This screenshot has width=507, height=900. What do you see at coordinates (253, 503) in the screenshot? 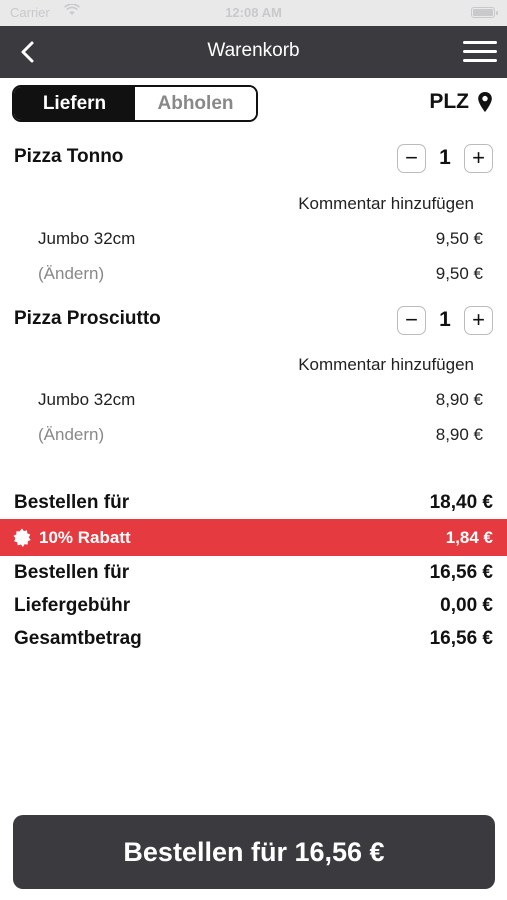
I see `subtotal-row: Bestellen für 18,40 €` at bounding box center [253, 503].